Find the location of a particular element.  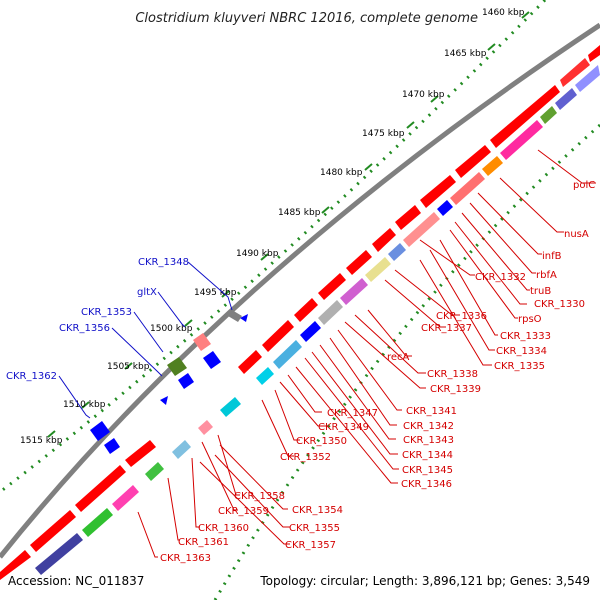

gene-label: CKR_1363 is located at coordinates (185, 558).